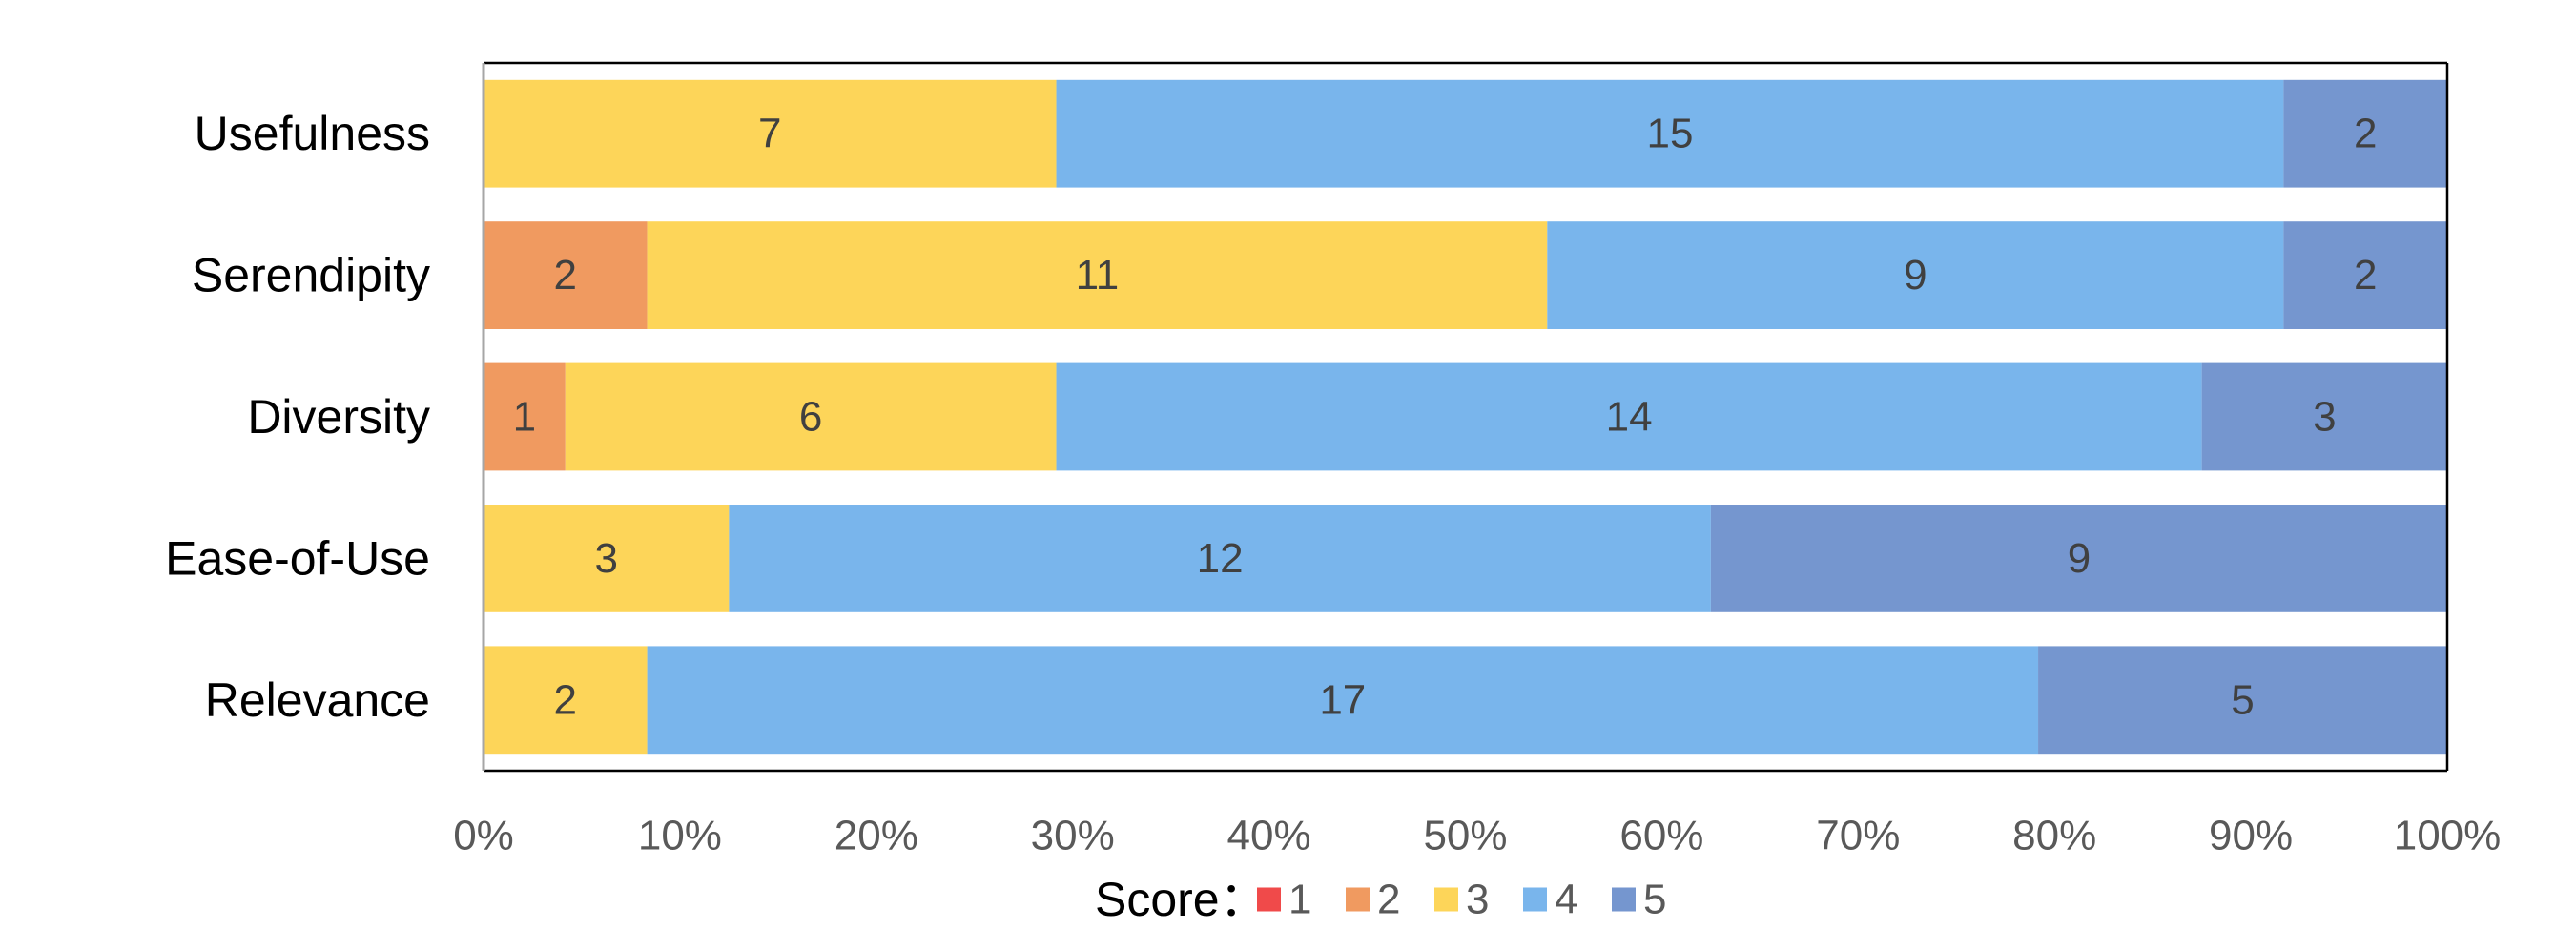 This screenshot has width=2576, height=951. I want to click on data-label-ease-of-use-score-5: 9, so click(2079, 558).